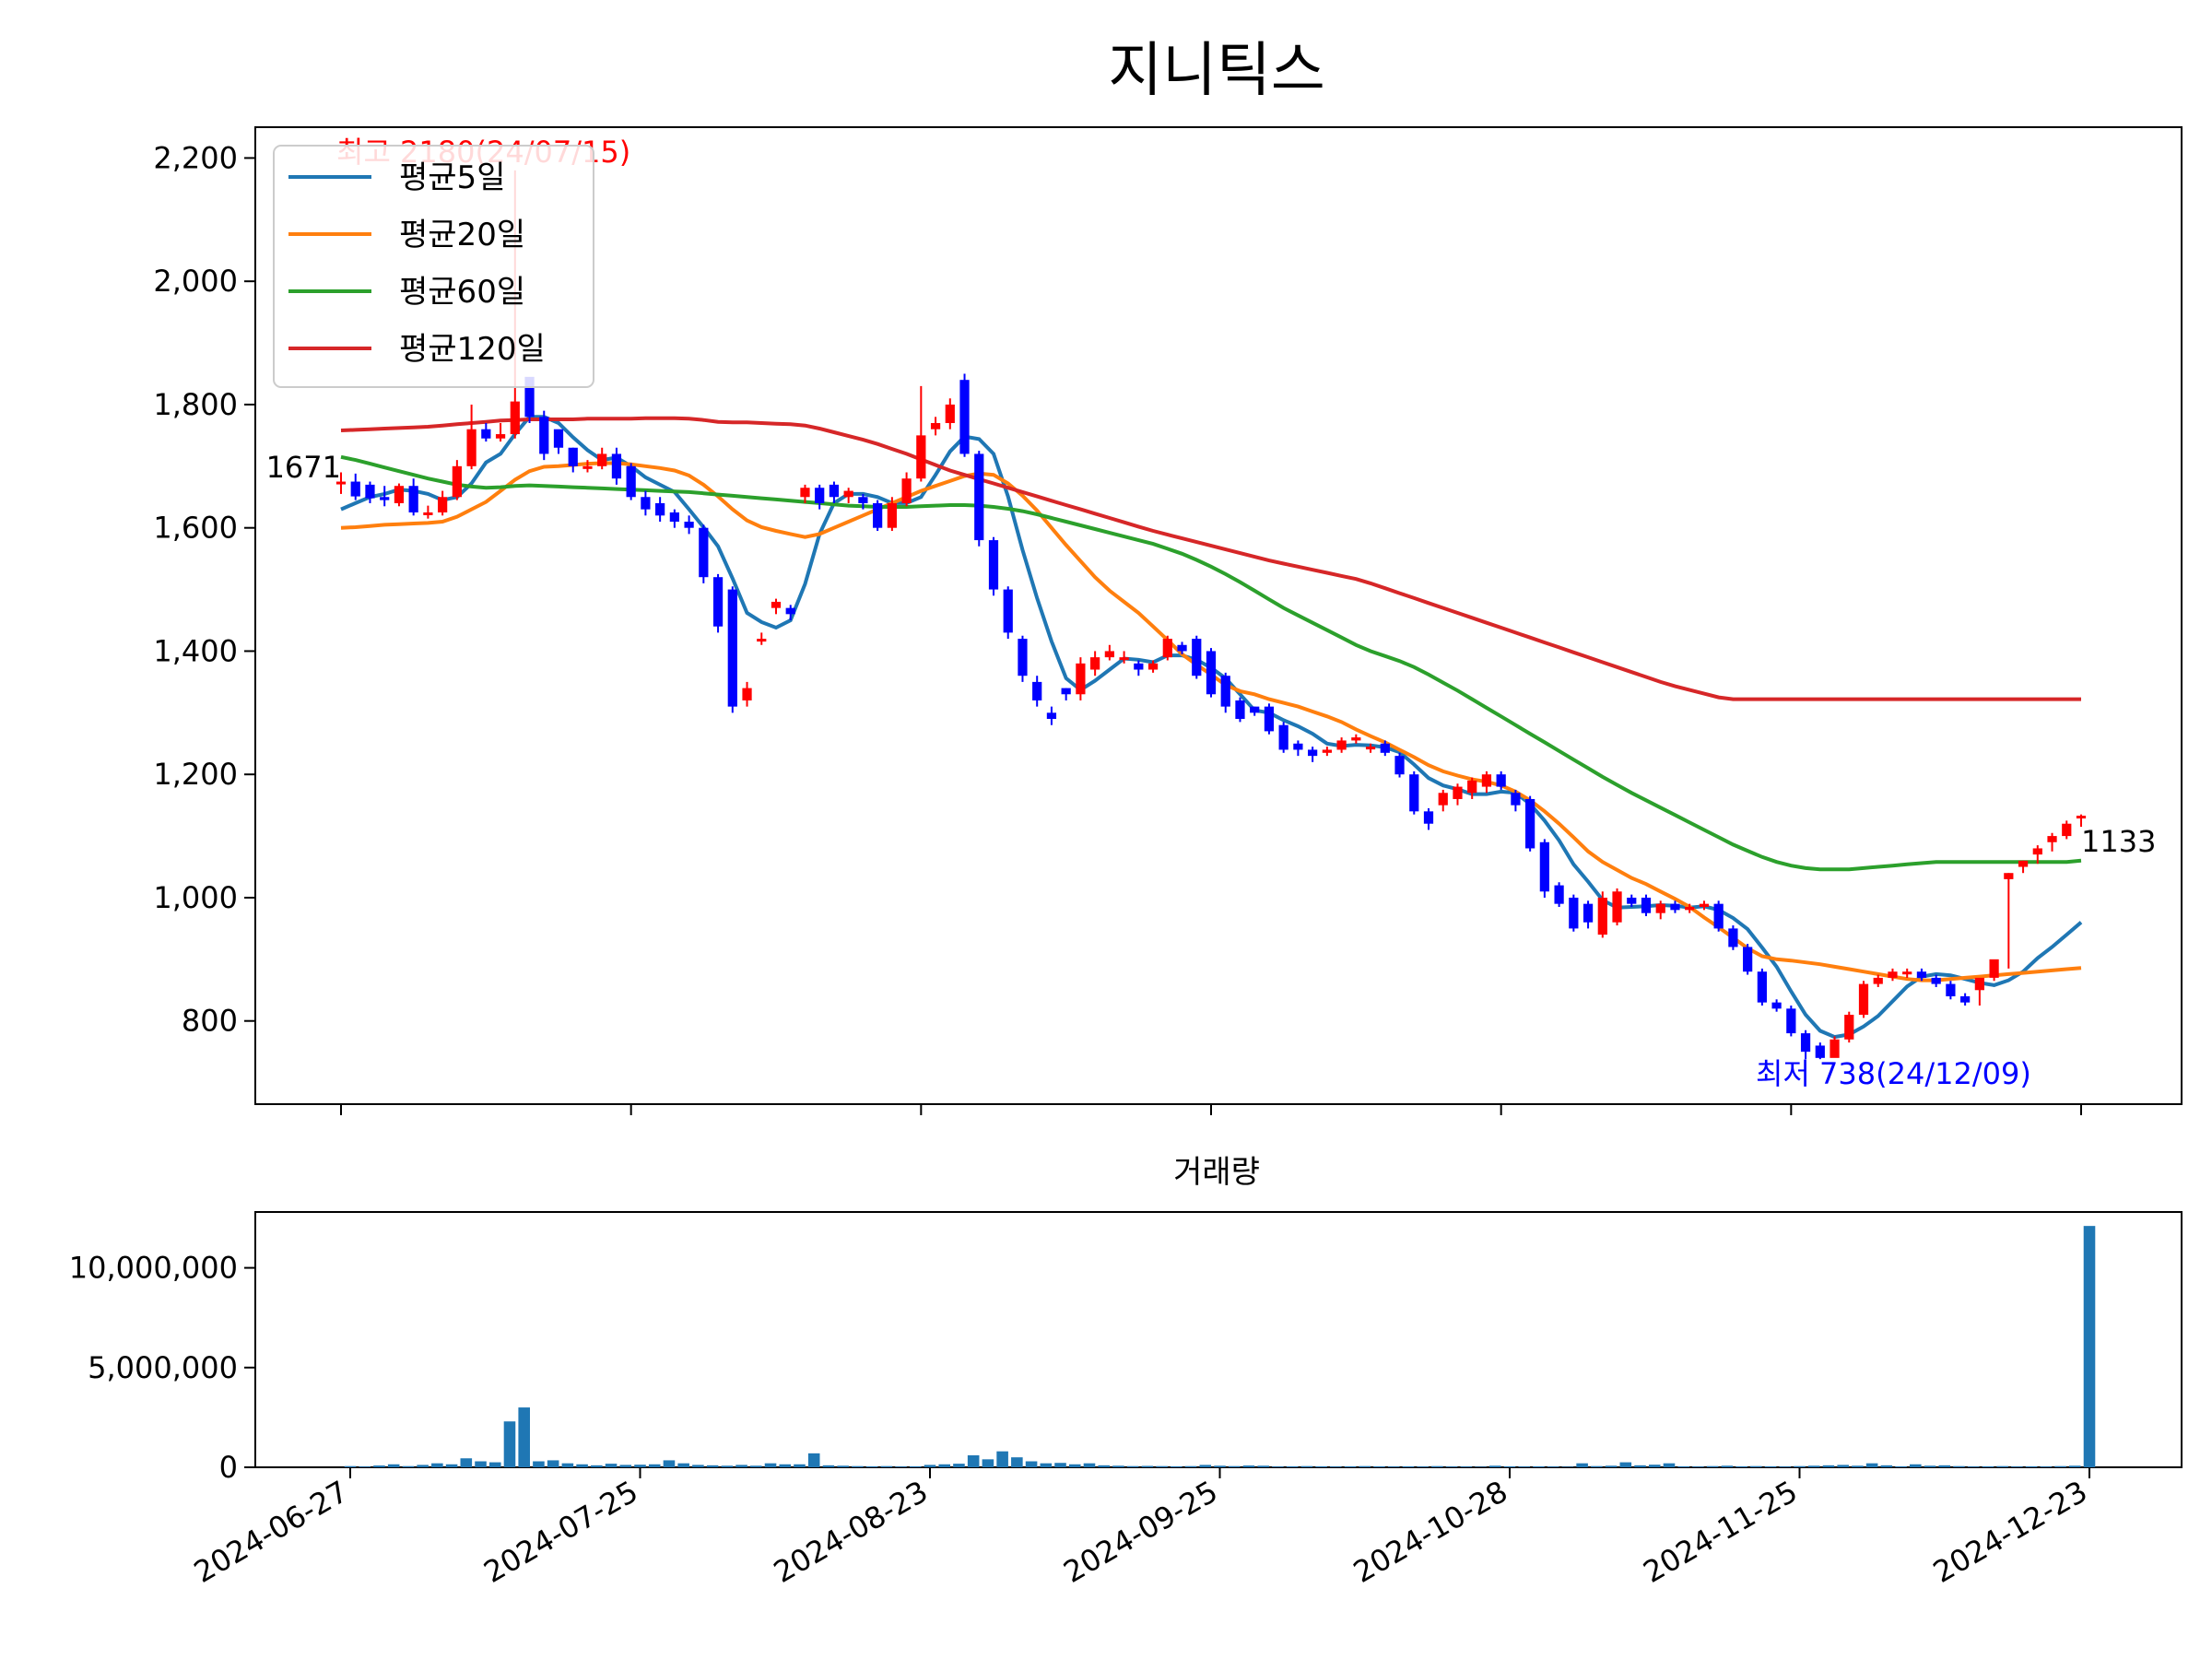 This screenshot has width=2212, height=1659. What do you see at coordinates (1216, 71) in the screenshot?
I see `chart-title: 지니틱스` at bounding box center [1216, 71].